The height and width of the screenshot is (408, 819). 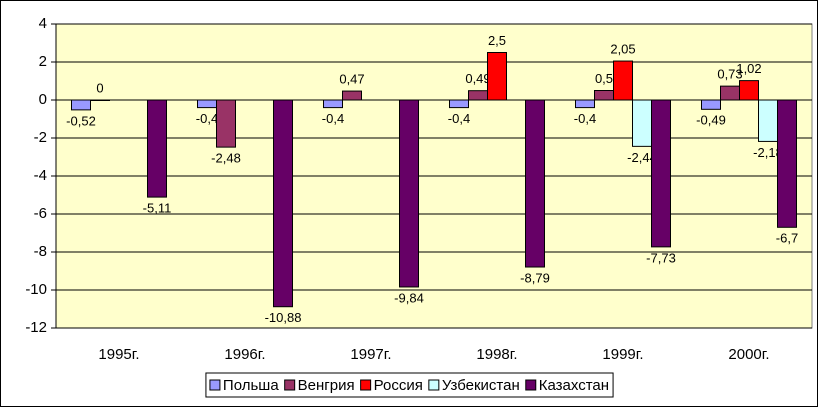 What do you see at coordinates (226, 158) in the screenshot?
I see `data-label: -2,48` at bounding box center [226, 158].